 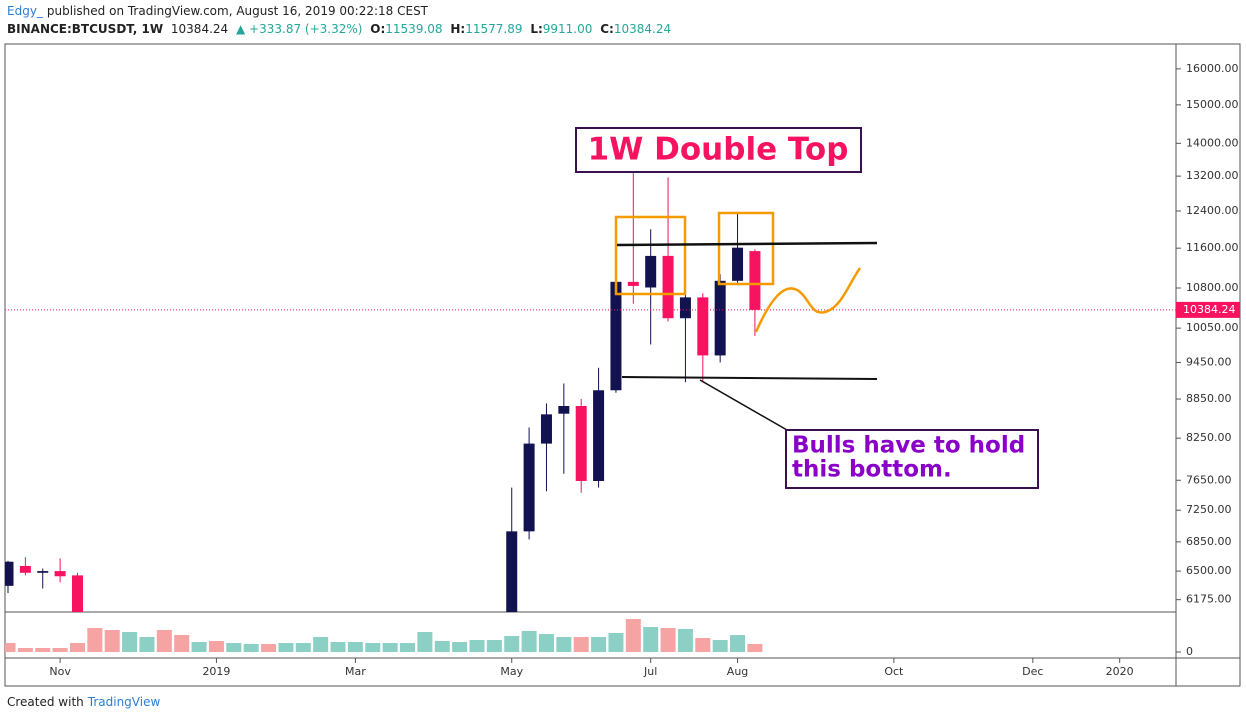 I want to click on y-tick-label: 9450.00, so click(x=1209, y=361).